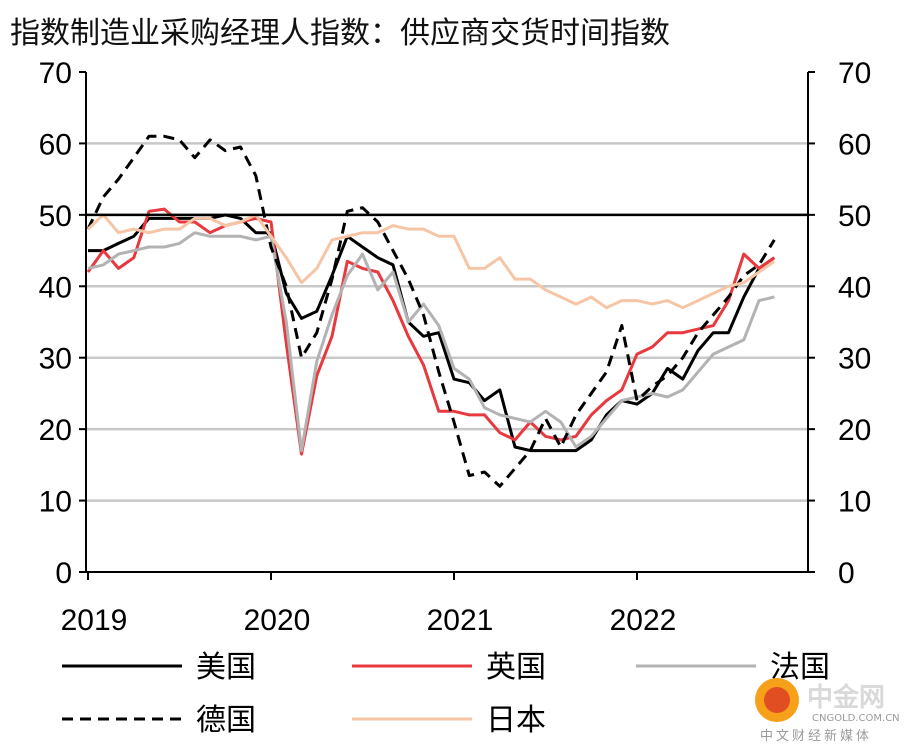  I want to click on y-tick-label-left: 10, so click(55, 502).